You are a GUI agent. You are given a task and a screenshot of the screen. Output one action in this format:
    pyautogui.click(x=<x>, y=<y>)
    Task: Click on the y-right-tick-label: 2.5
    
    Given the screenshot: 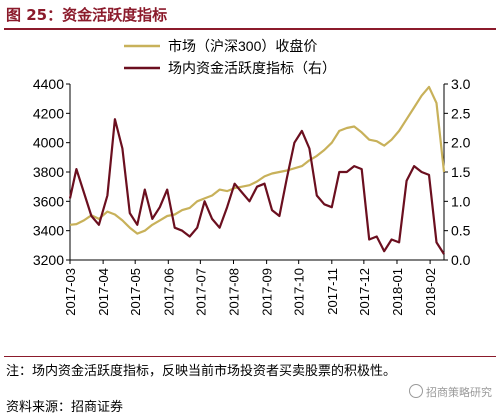 What is the action you would take?
    pyautogui.click(x=461, y=113)
    